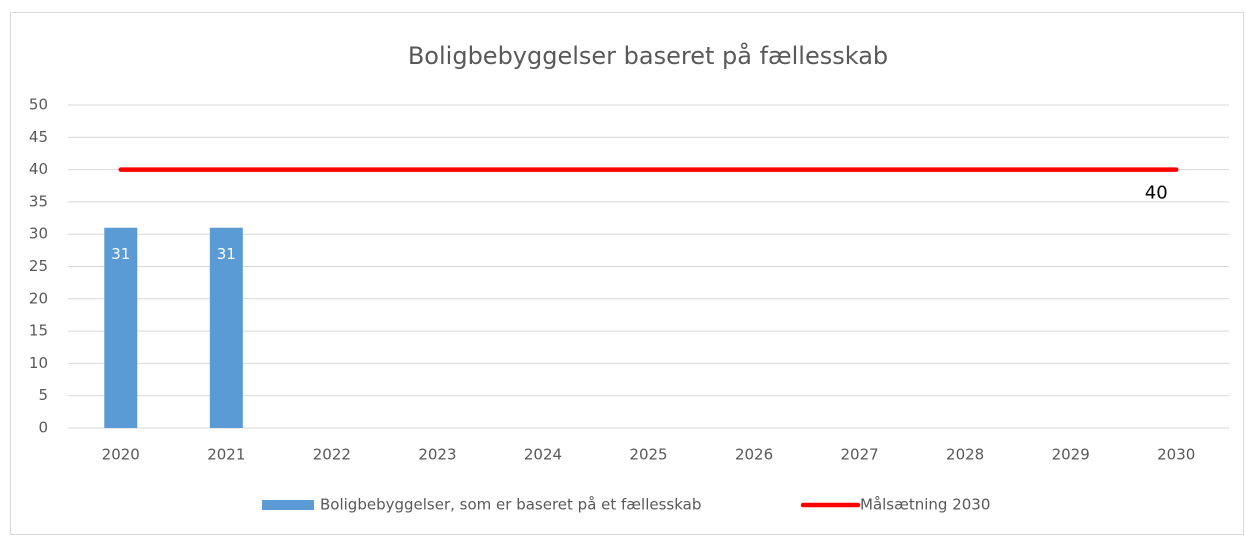 This screenshot has height=536, width=1246. What do you see at coordinates (1156, 193) in the screenshot?
I see `data-label: 40` at bounding box center [1156, 193].